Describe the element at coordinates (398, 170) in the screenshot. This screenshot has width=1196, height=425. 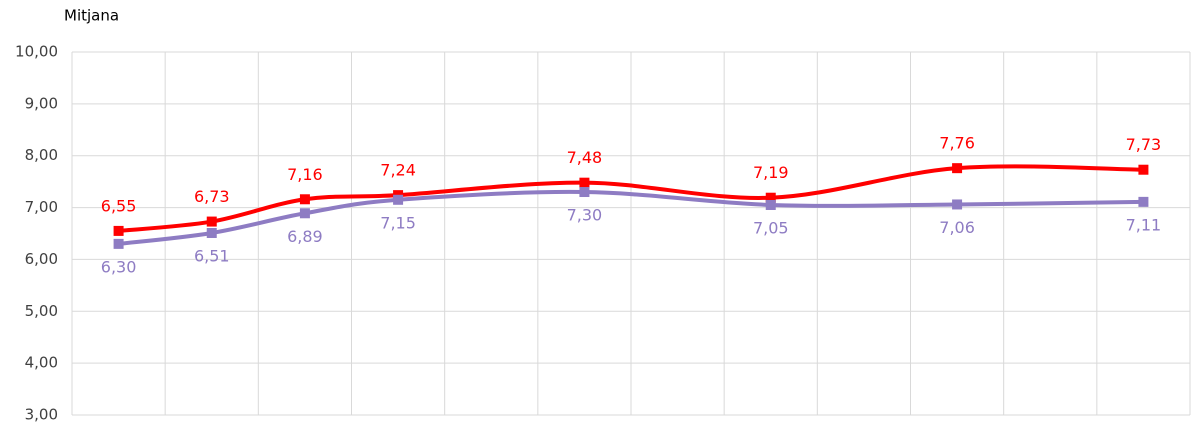
I see `data-label: 7,24` at that location.